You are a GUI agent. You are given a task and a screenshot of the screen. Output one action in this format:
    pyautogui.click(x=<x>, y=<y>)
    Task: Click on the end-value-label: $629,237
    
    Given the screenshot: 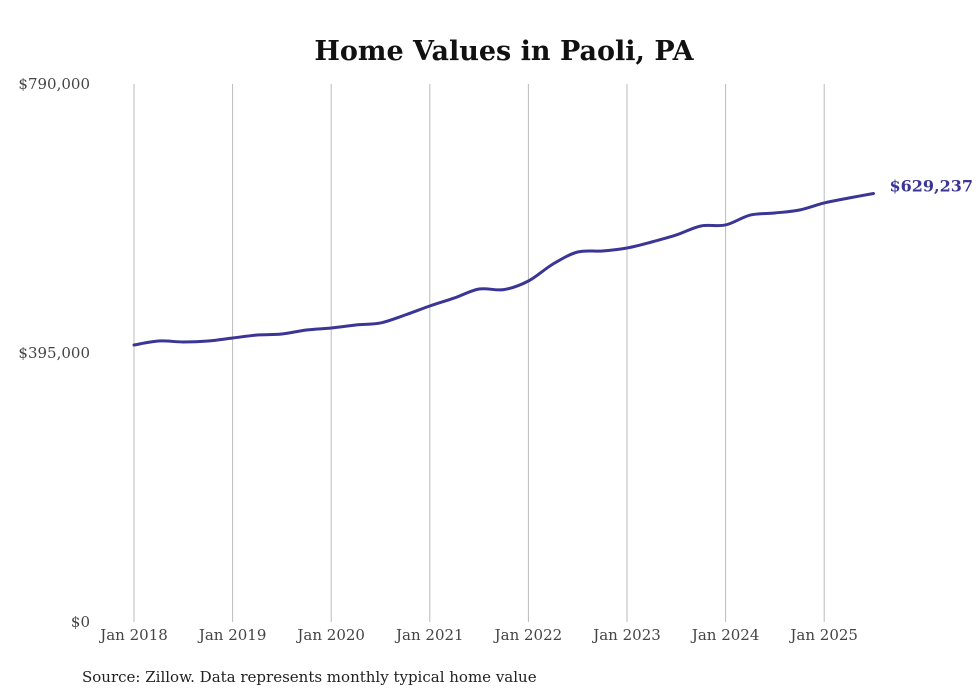 What is the action you would take?
    pyautogui.click(x=932, y=185)
    